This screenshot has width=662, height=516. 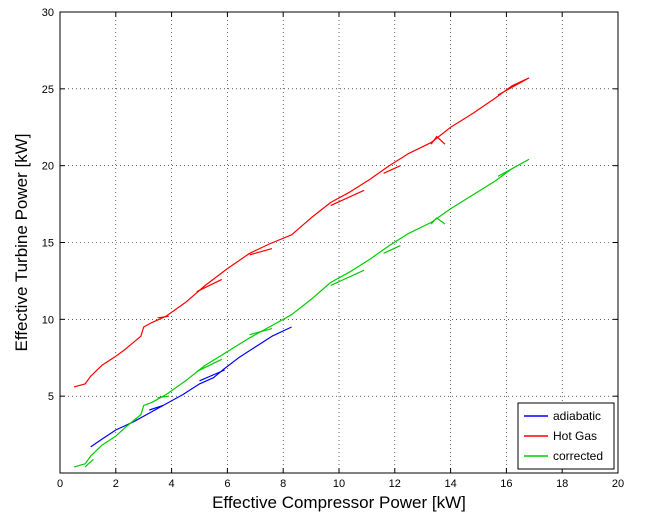 I want to click on x-tick-label: 4, so click(x=172, y=484).